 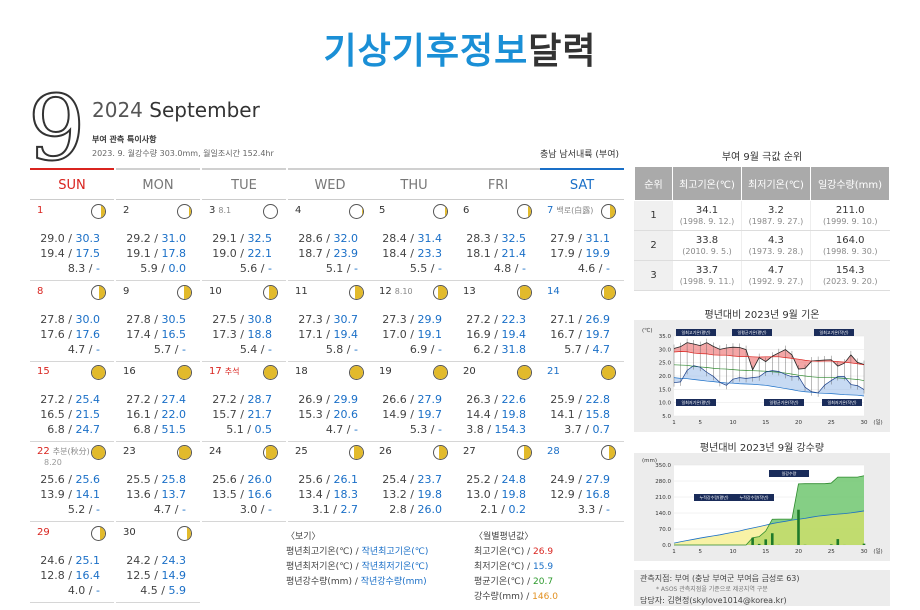 I want to click on rain-chart-title: 평년대비 2023년 9월 강수량, so click(x=762, y=448).